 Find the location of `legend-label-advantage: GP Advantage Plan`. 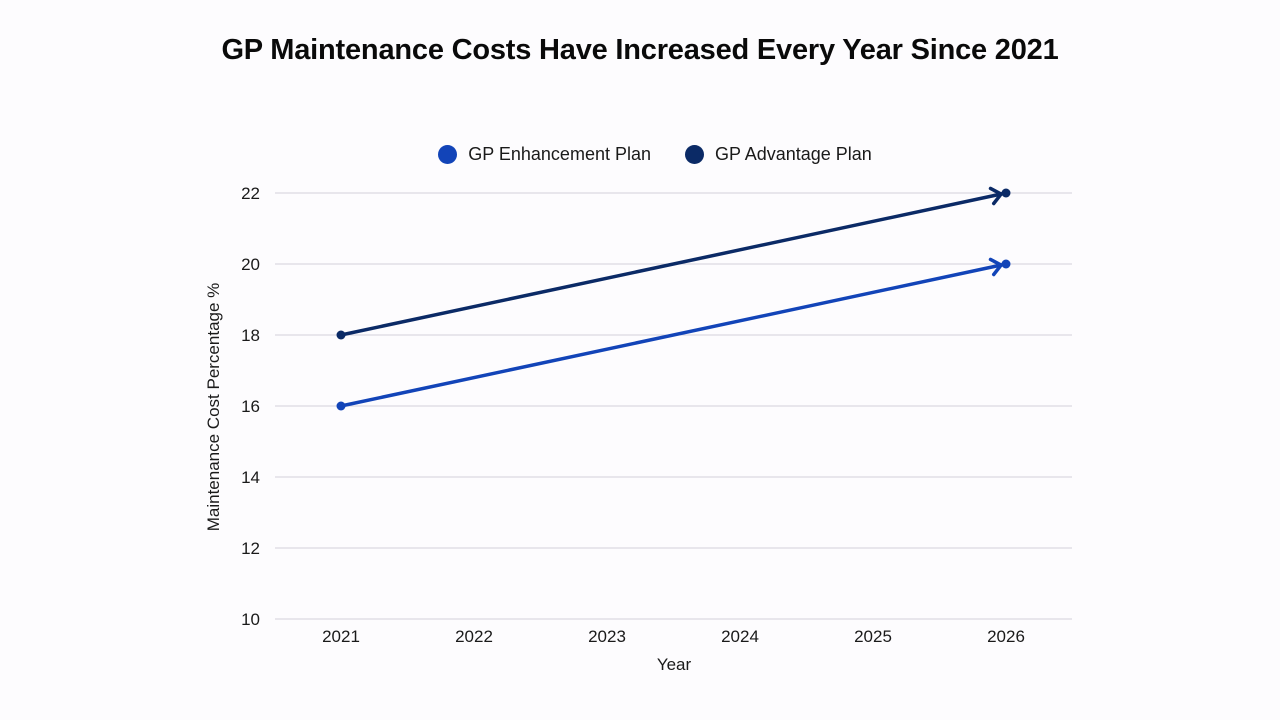

legend-label-advantage: GP Advantage Plan is located at coordinates (793, 154).